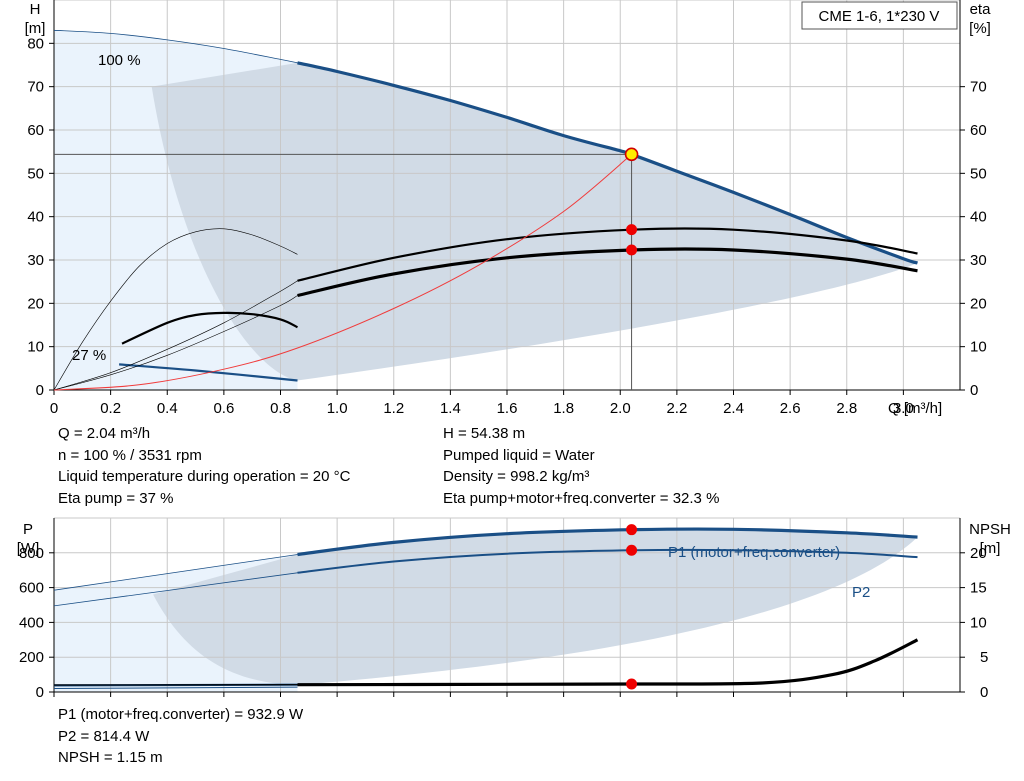 Image resolution: width=1024 pixels, height=781 pixels. I want to click on density-readout: Density = 998.2 kg/m³, so click(516, 477).